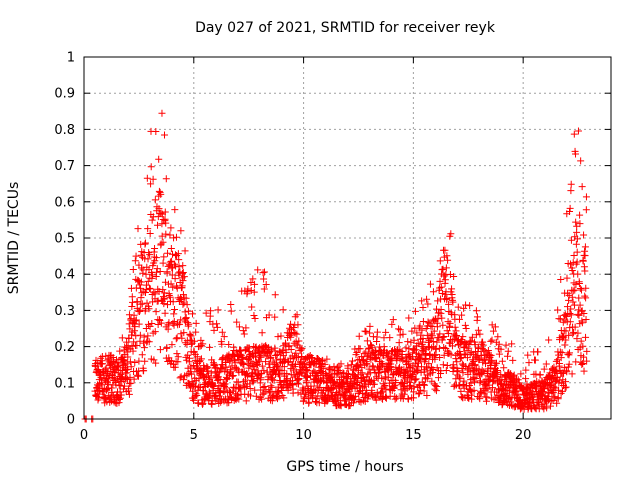  I want to click on y-tick-label: 0.5, so click(64, 239).